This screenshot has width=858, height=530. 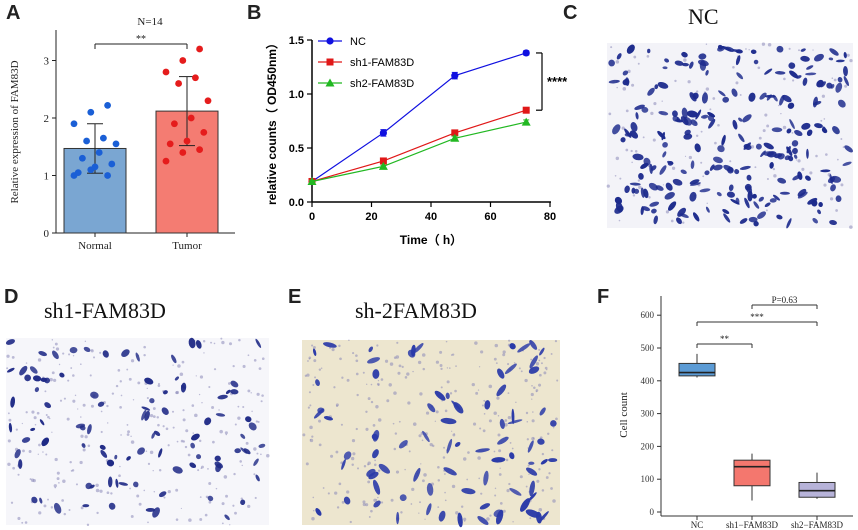 I want to click on b-y-tick-label: 1.5, so click(x=296, y=41).